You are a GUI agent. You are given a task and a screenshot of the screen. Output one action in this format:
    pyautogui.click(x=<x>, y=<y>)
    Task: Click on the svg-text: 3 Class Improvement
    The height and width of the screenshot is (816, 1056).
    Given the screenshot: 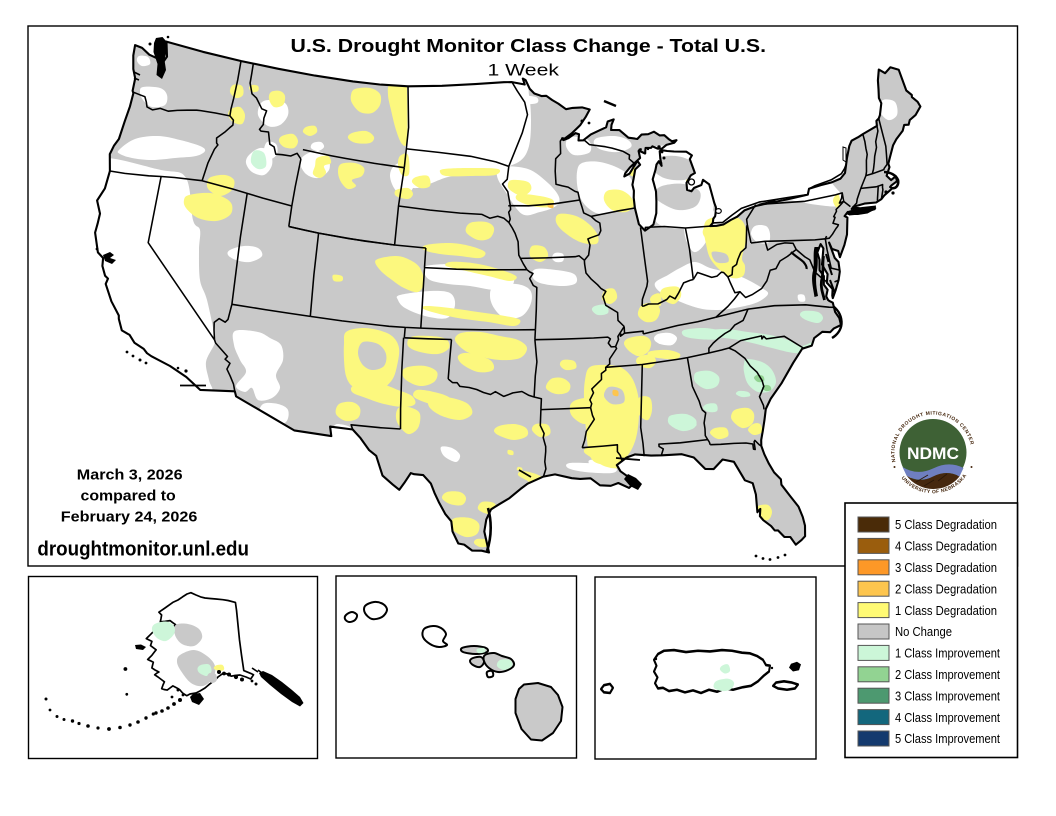 What is the action you would take?
    pyautogui.click(x=947, y=695)
    